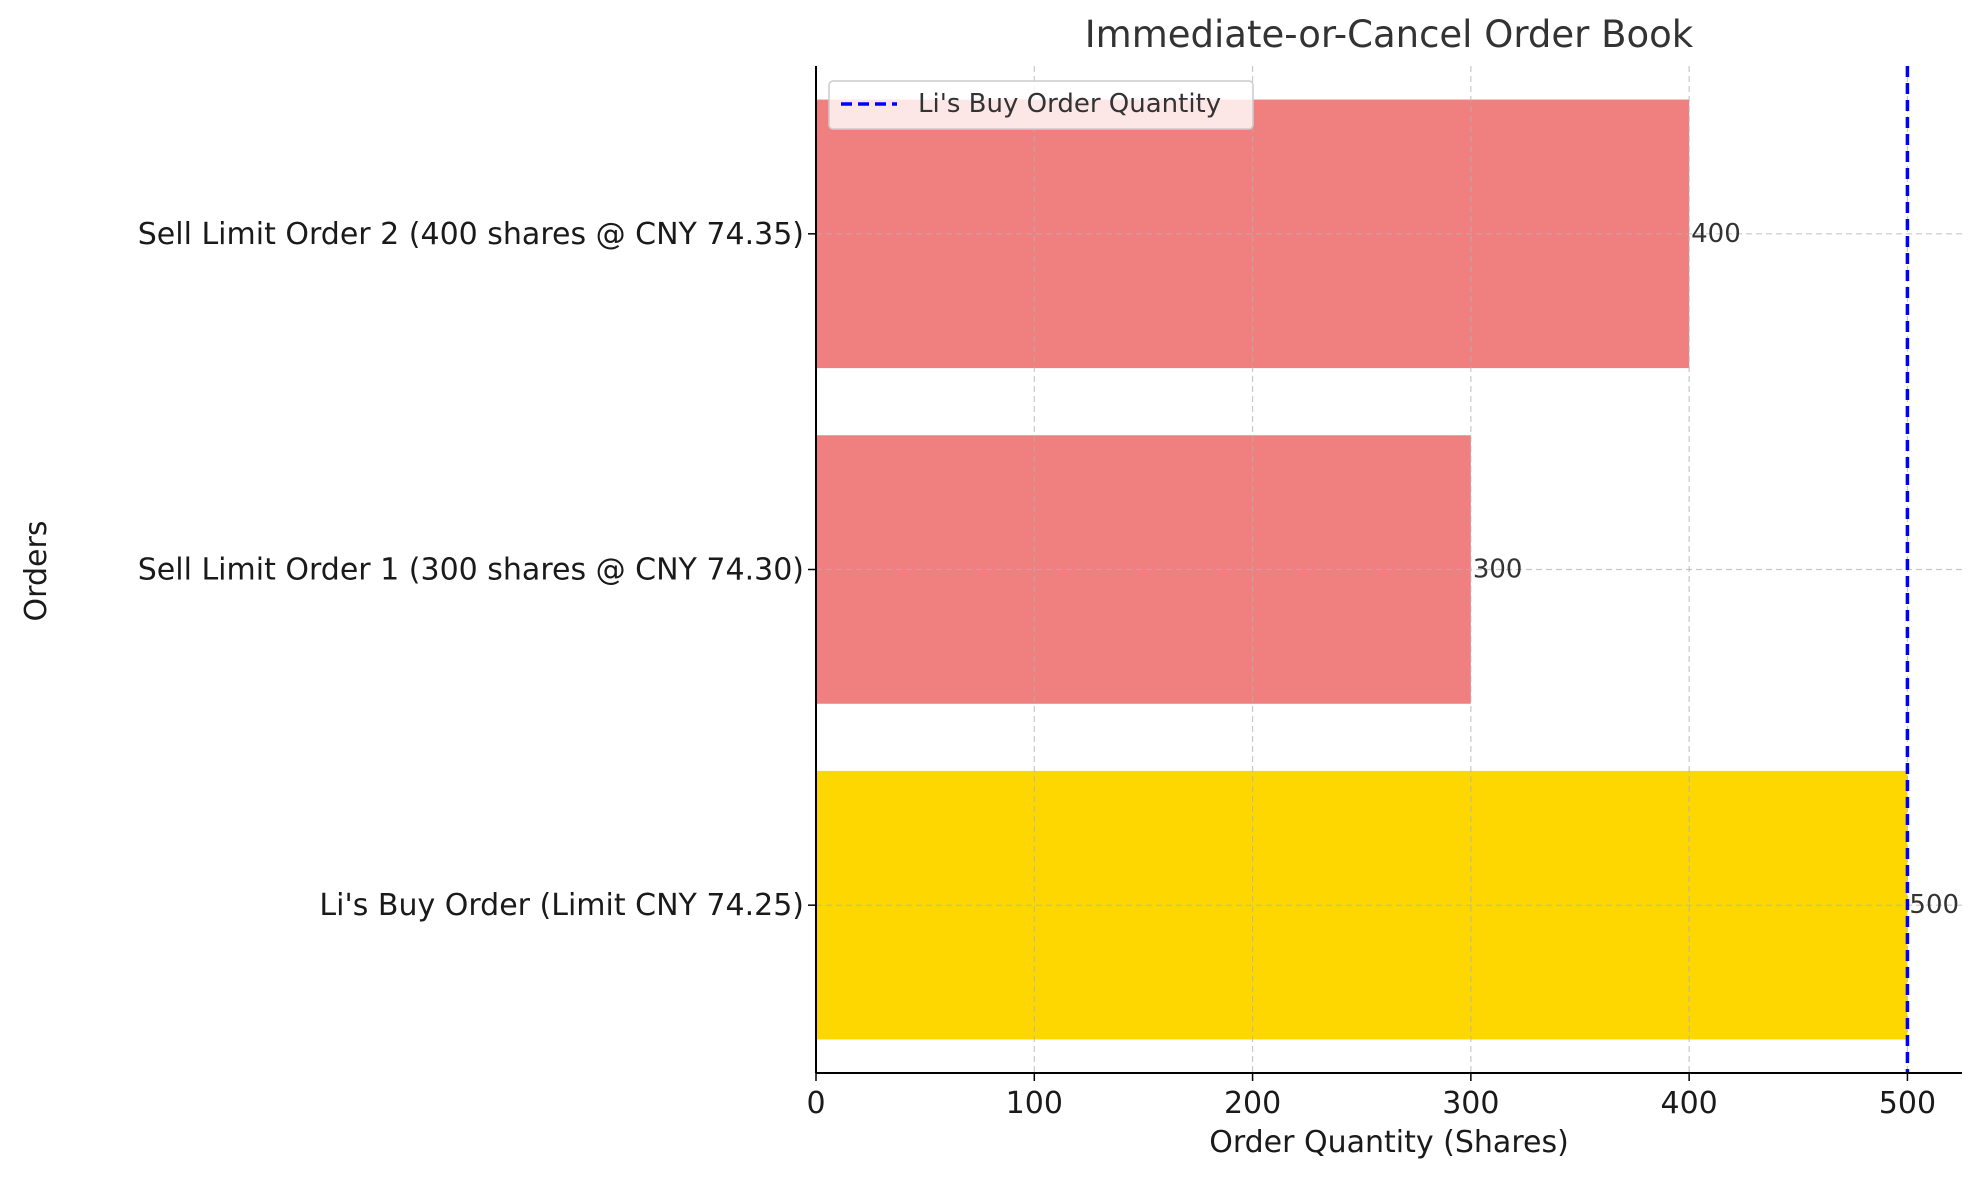 This screenshot has width=1979, height=1184. Describe the element at coordinates (1716, 569) in the screenshot. I see `data-label-layer: 500 300 400` at that location.